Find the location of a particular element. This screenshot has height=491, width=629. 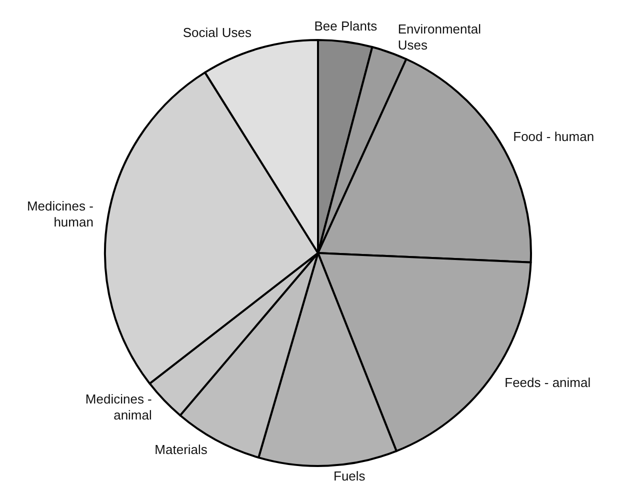

slice-label: Bee Plants is located at coordinates (346, 26).